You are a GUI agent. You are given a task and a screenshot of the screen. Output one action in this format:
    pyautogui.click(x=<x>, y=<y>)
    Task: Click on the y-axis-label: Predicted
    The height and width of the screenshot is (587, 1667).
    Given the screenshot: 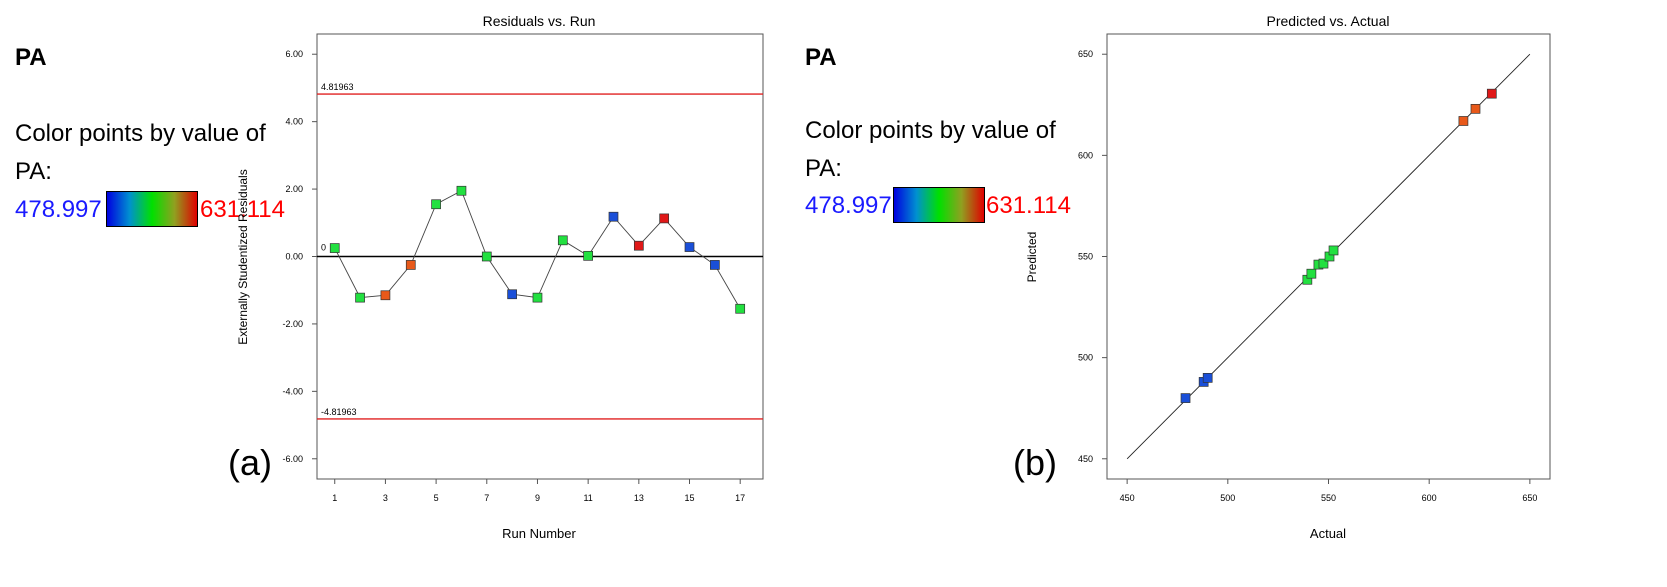 What is the action you would take?
    pyautogui.click(x=1032, y=257)
    